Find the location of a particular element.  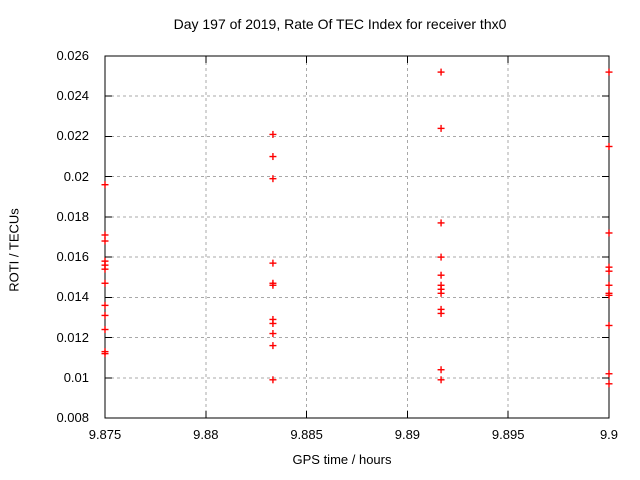

y-tick-label: 0.016 is located at coordinates (72, 257).